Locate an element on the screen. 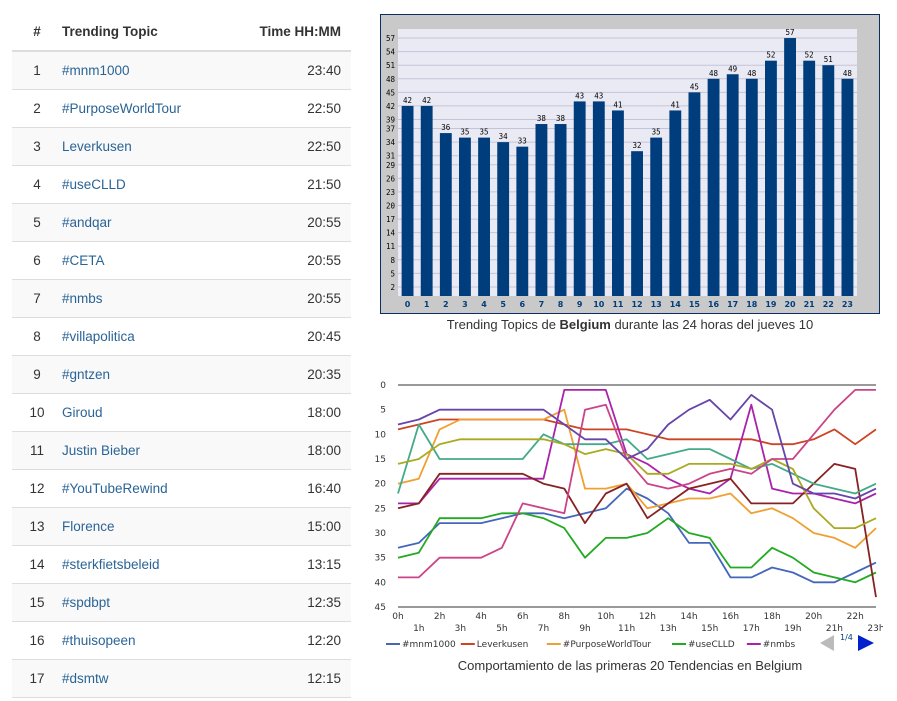 This screenshot has width=897, height=701. line-x-tick: 4h is located at coordinates (480, 617).